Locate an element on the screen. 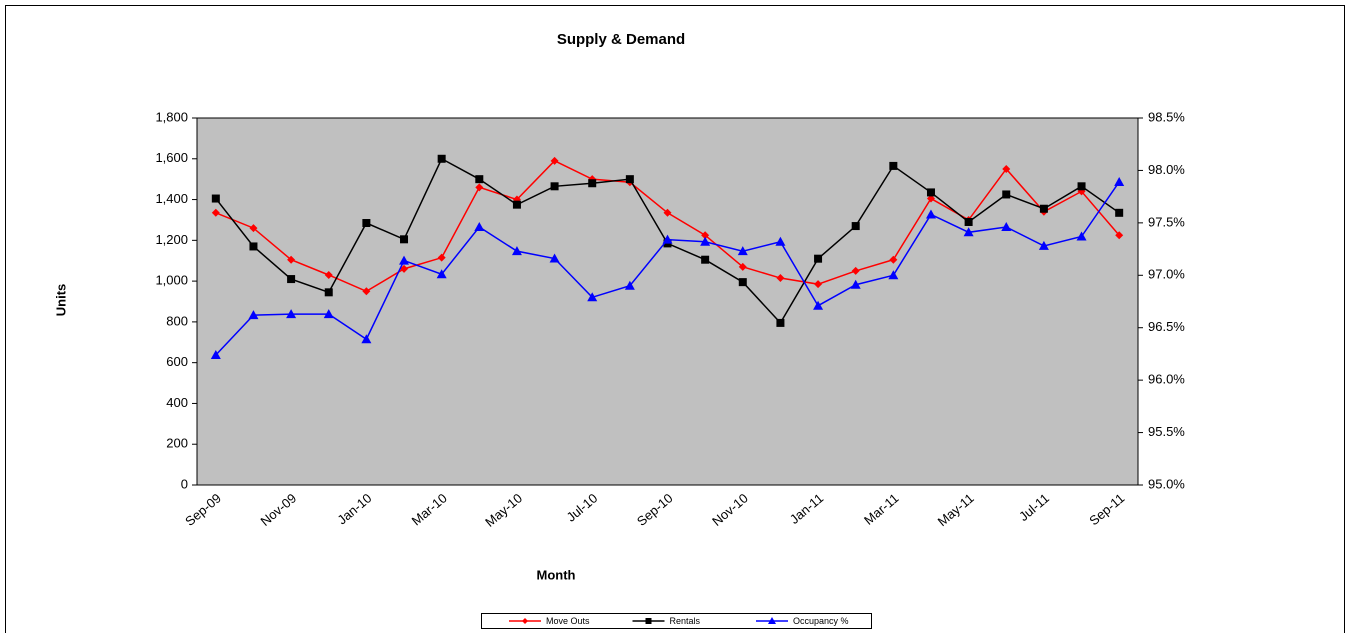 The image size is (1346, 633). y-tick-label: 1,200 is located at coordinates (171, 239).